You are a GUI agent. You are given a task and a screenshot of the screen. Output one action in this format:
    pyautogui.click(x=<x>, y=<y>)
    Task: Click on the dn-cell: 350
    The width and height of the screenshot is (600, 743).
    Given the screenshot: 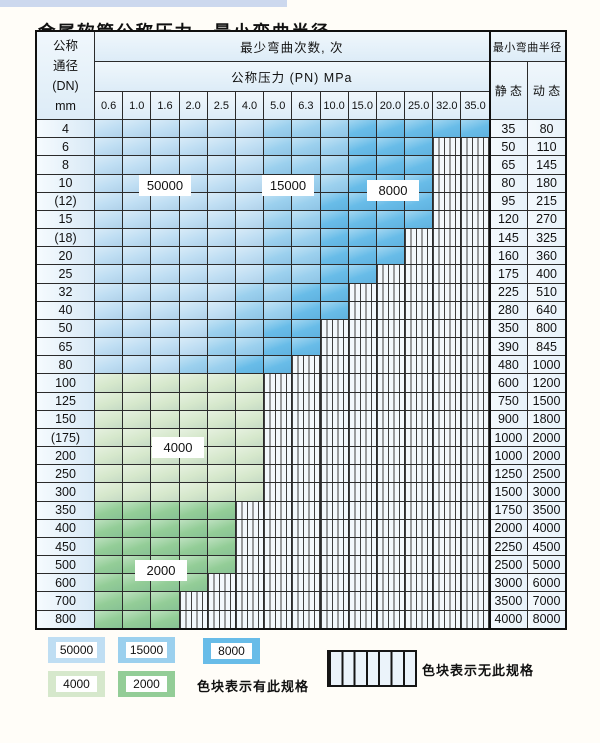 What is the action you would take?
    pyautogui.click(x=65, y=510)
    